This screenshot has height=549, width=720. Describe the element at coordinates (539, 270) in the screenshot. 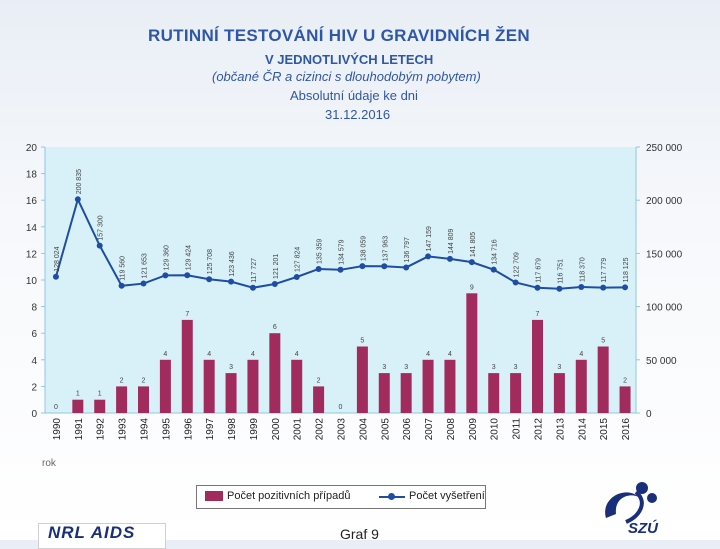

I see `line-data-label: 117 679` at that location.